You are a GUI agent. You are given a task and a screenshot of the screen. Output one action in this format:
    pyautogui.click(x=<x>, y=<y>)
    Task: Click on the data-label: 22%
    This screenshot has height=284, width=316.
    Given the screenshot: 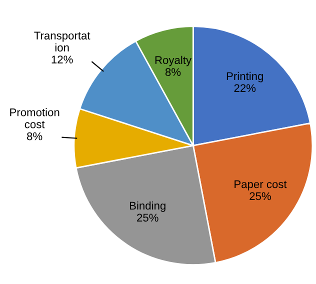 What is the action you would take?
    pyautogui.click(x=245, y=88)
    